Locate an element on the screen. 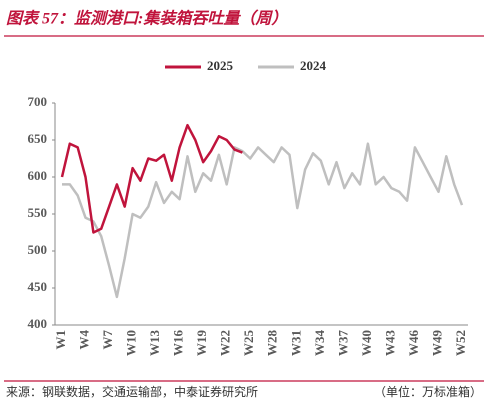 Image resolution: width=488 pixels, height=406 pixels. x-tick-label: W22 is located at coordinates (225, 343).